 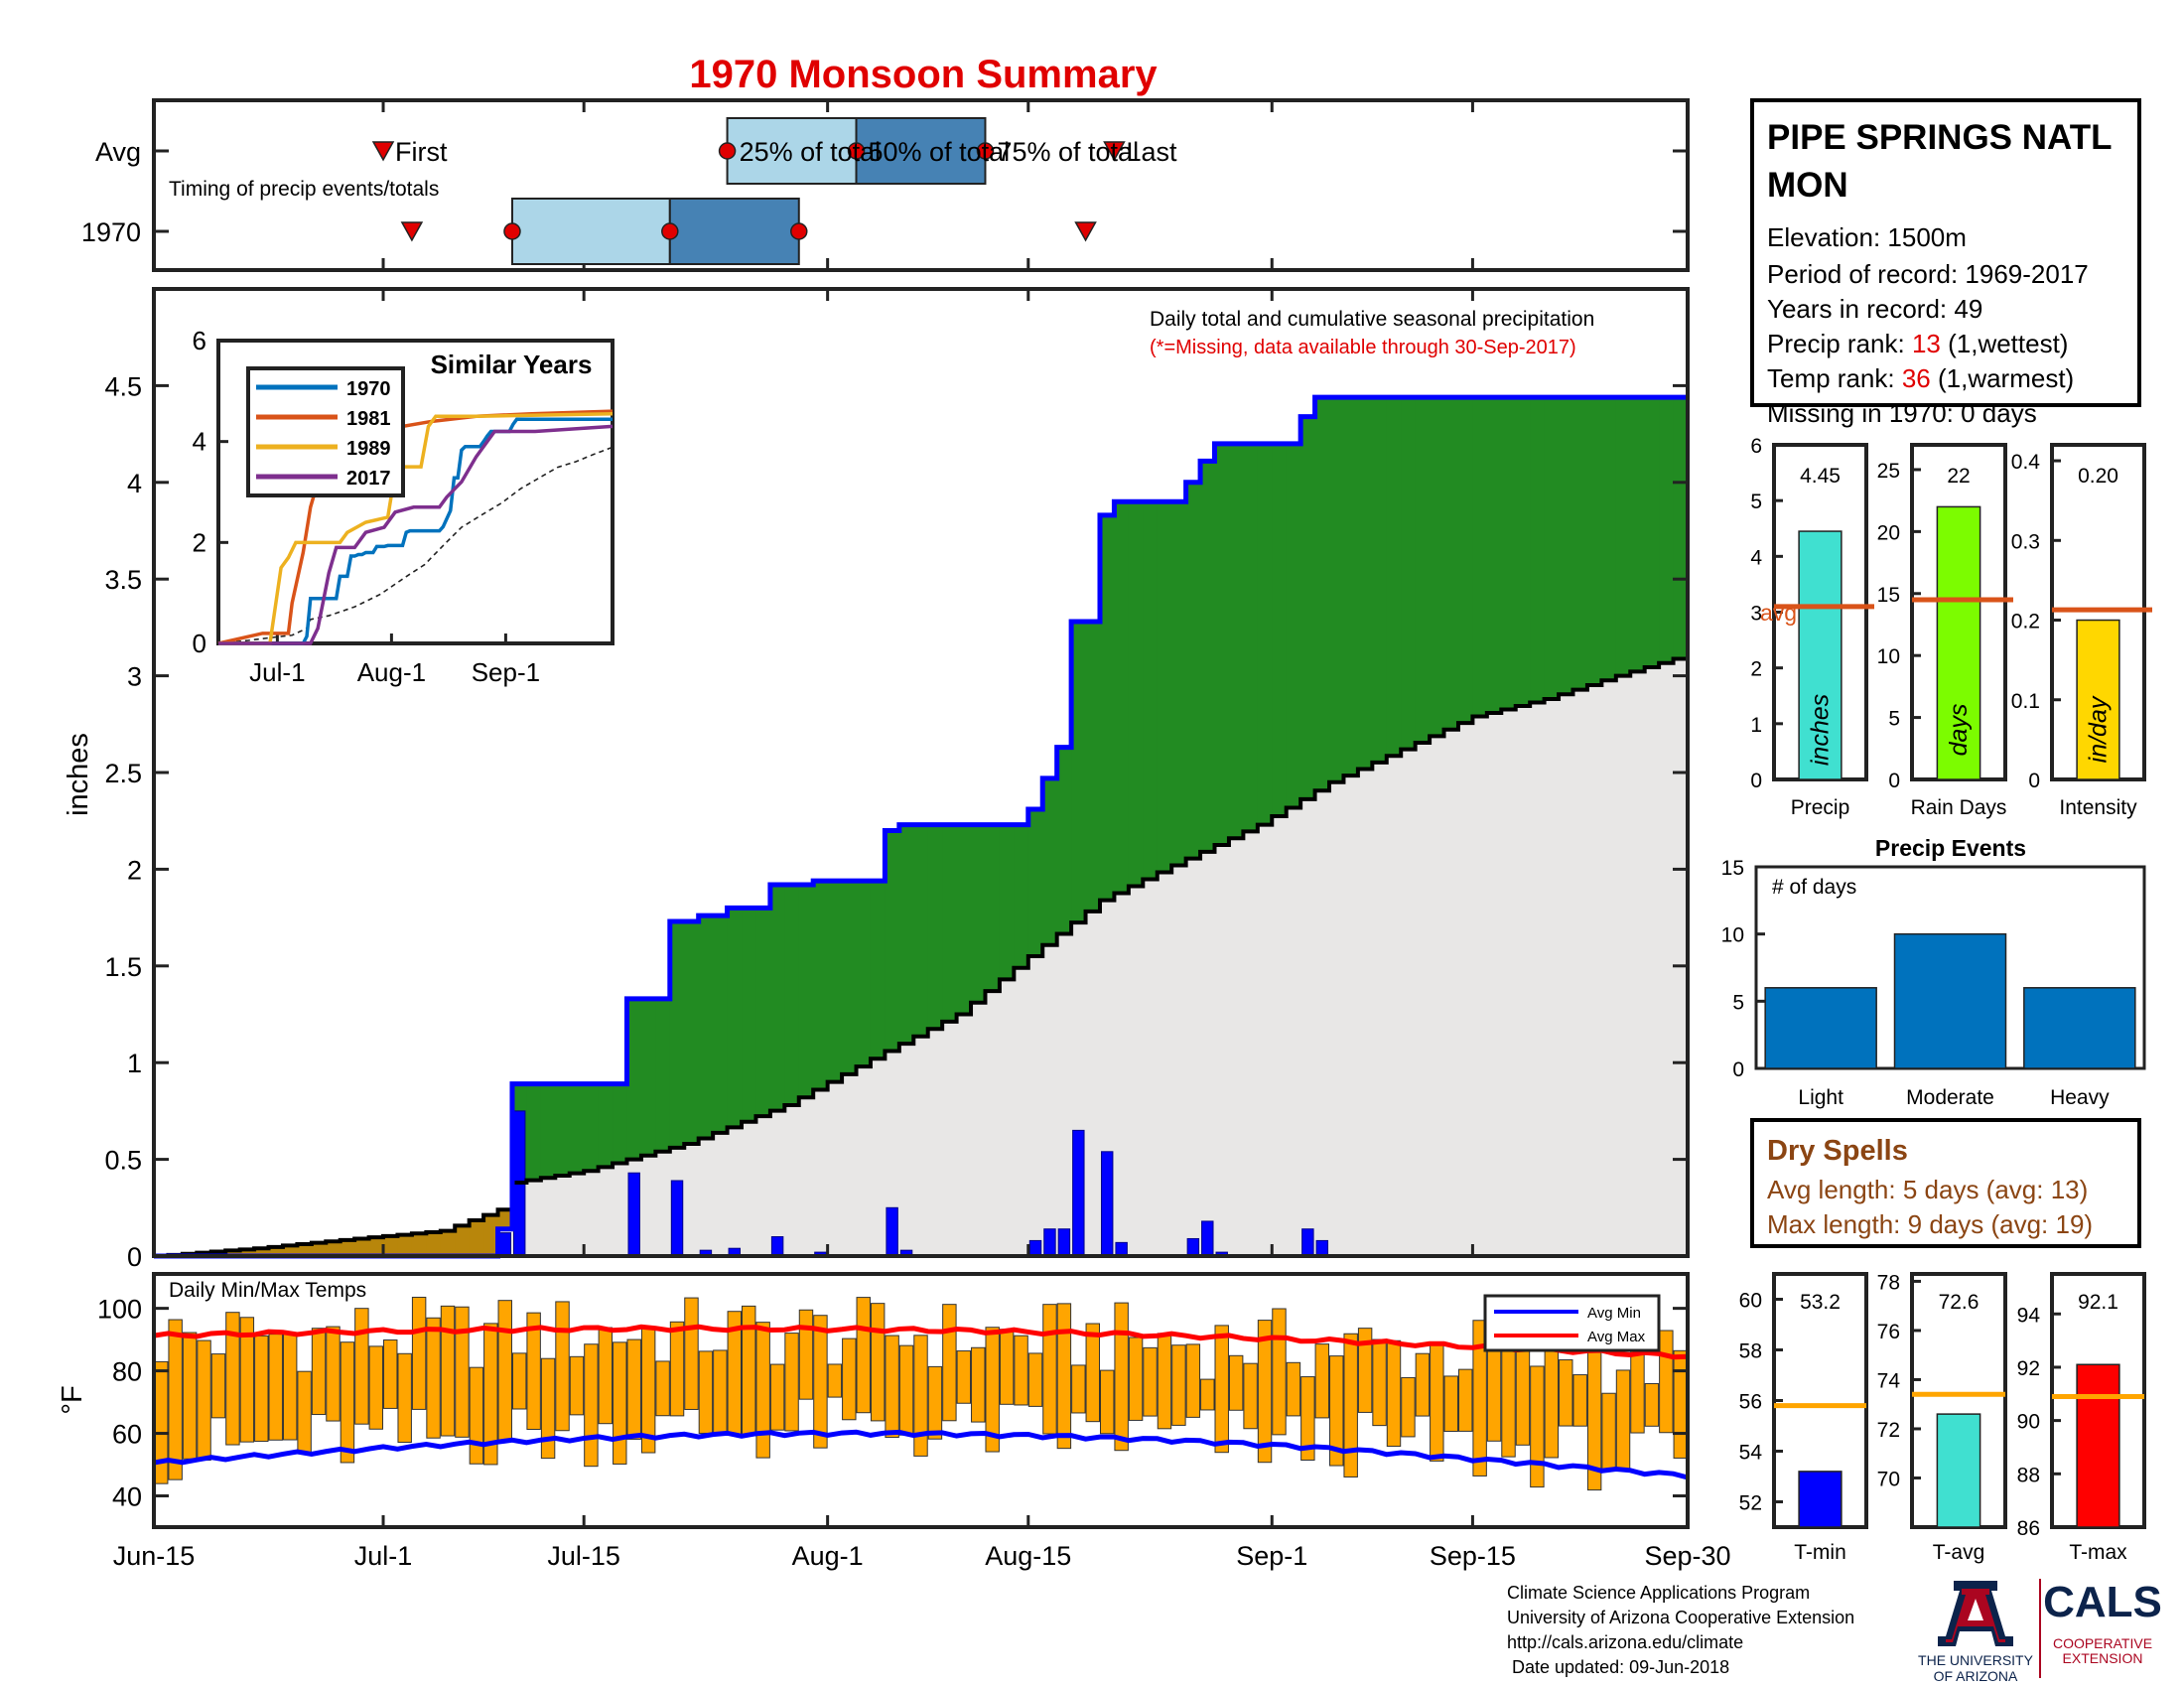 What do you see at coordinates (412, 231) in the screenshot?
I see `timing-first-marker` at bounding box center [412, 231].